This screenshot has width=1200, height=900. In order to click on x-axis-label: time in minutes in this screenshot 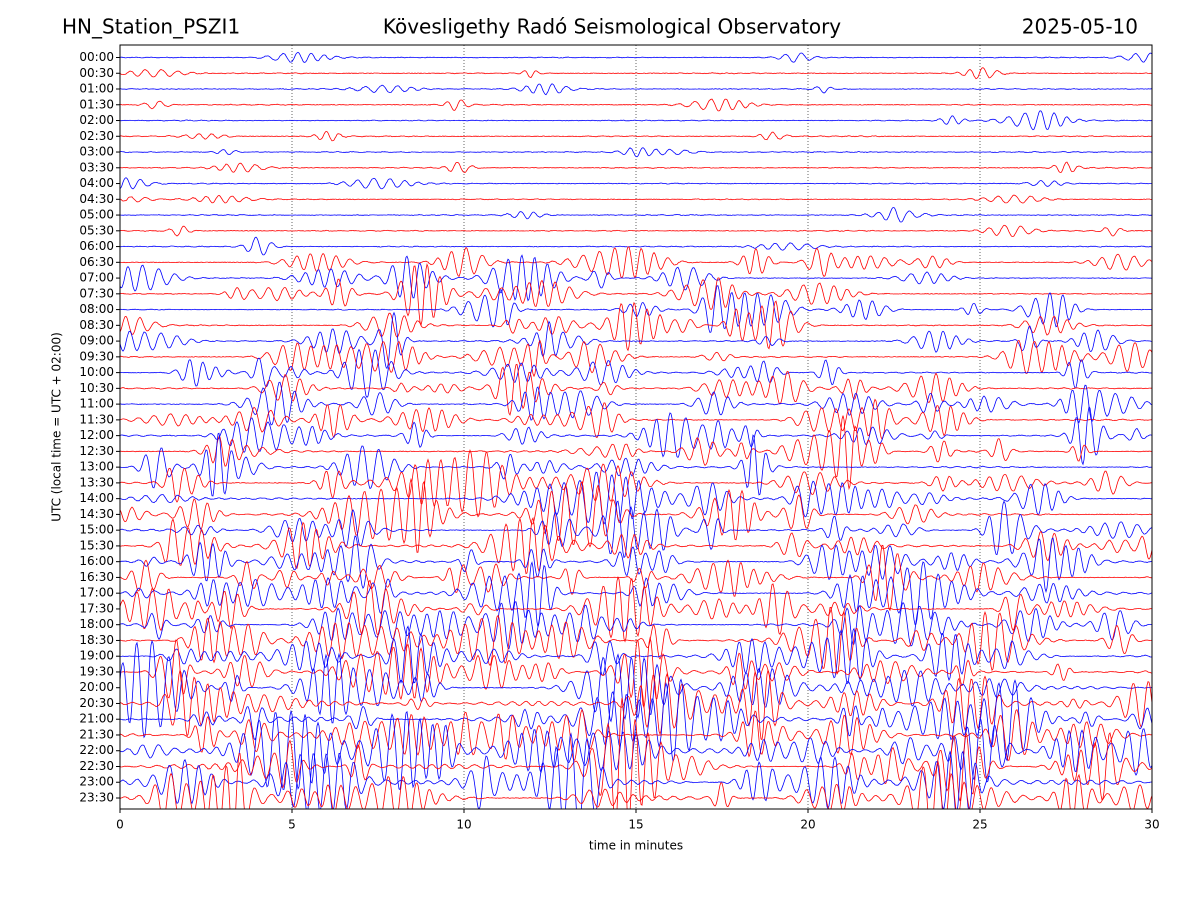, I will do `click(636, 846)`.